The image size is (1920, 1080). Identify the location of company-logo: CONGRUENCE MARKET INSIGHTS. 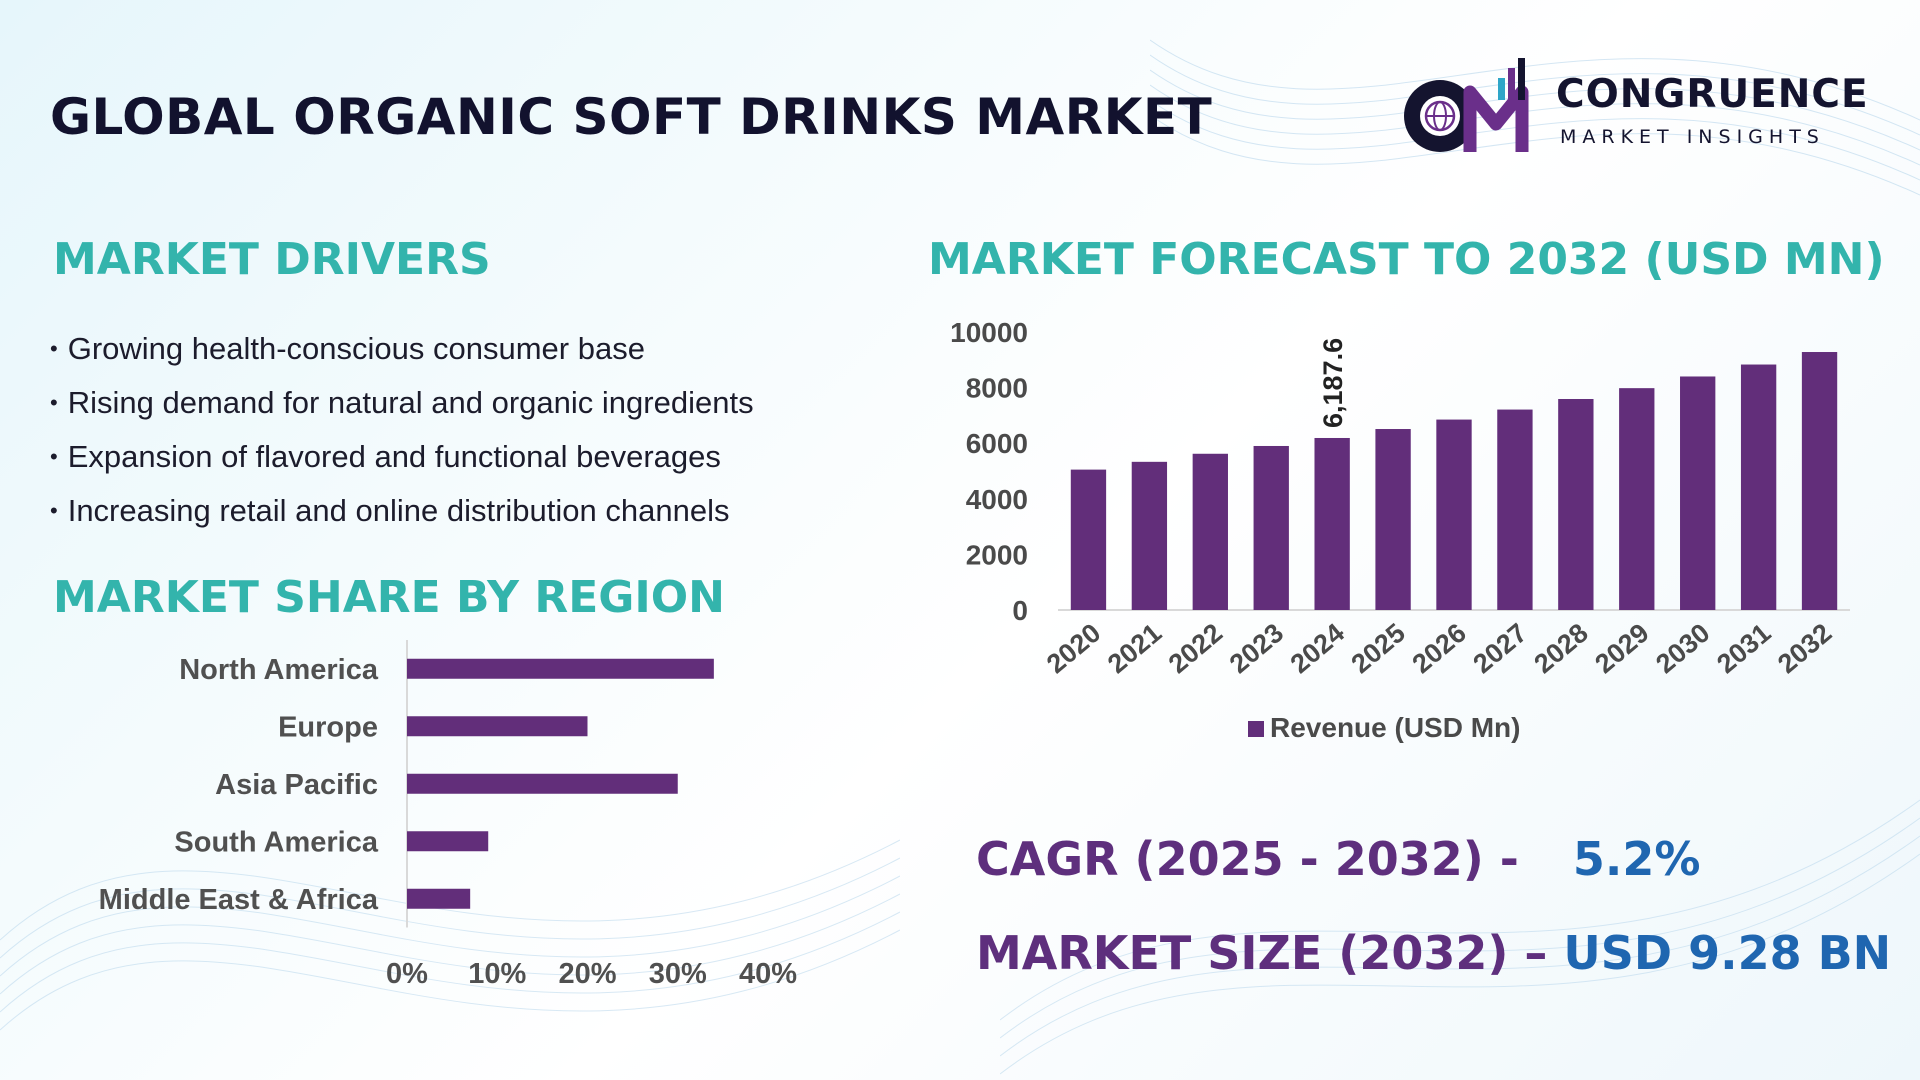
(1633, 106).